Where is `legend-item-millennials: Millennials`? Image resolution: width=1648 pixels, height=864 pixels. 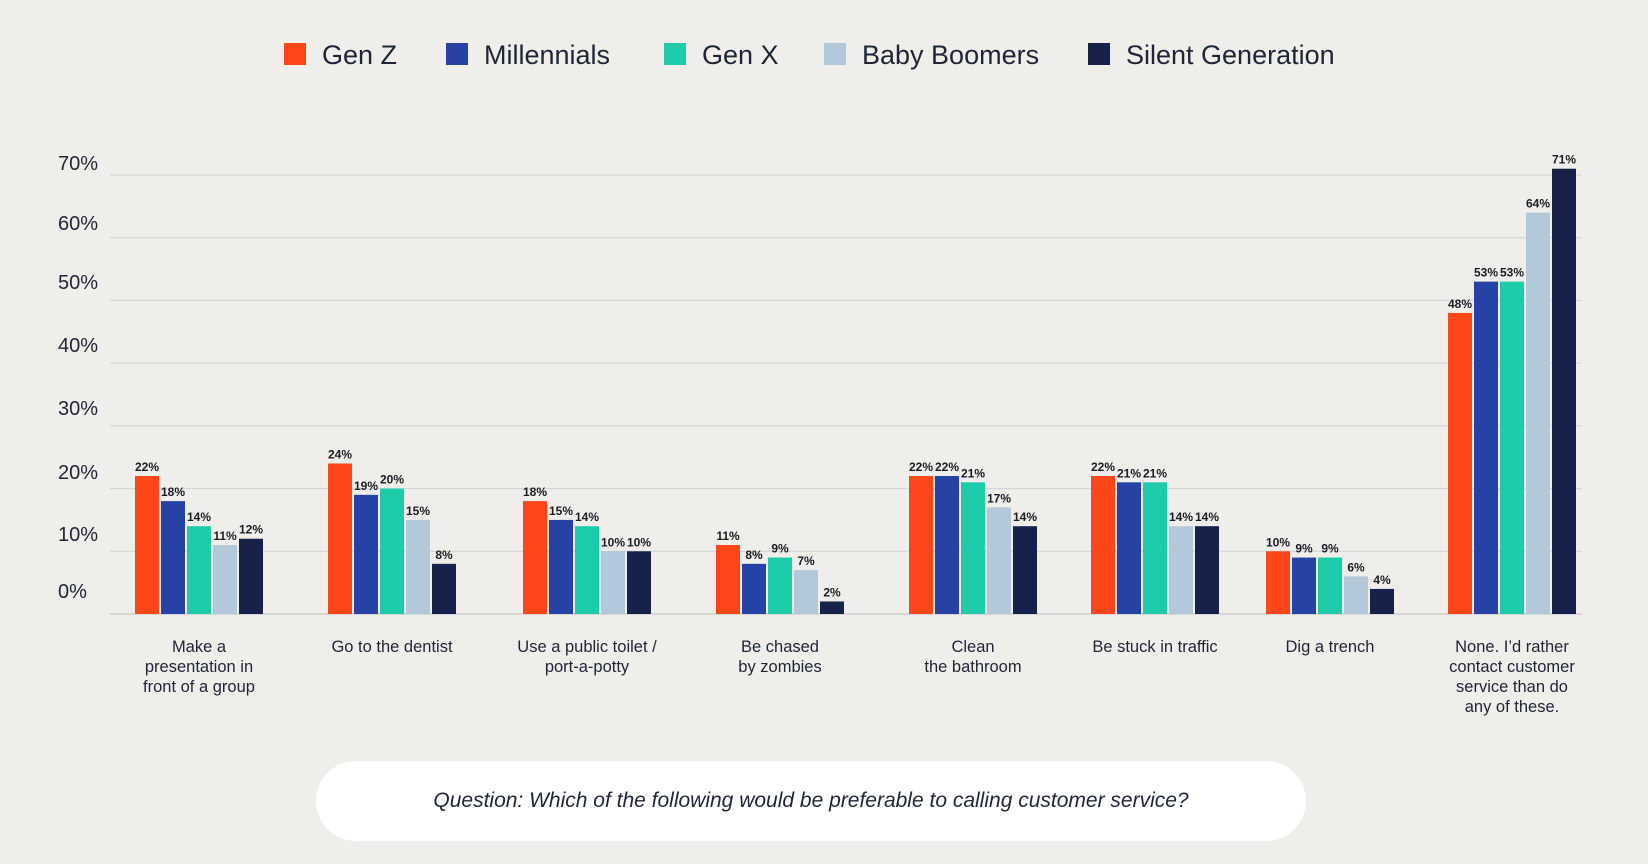 legend-item-millennials: Millennials is located at coordinates (528, 55).